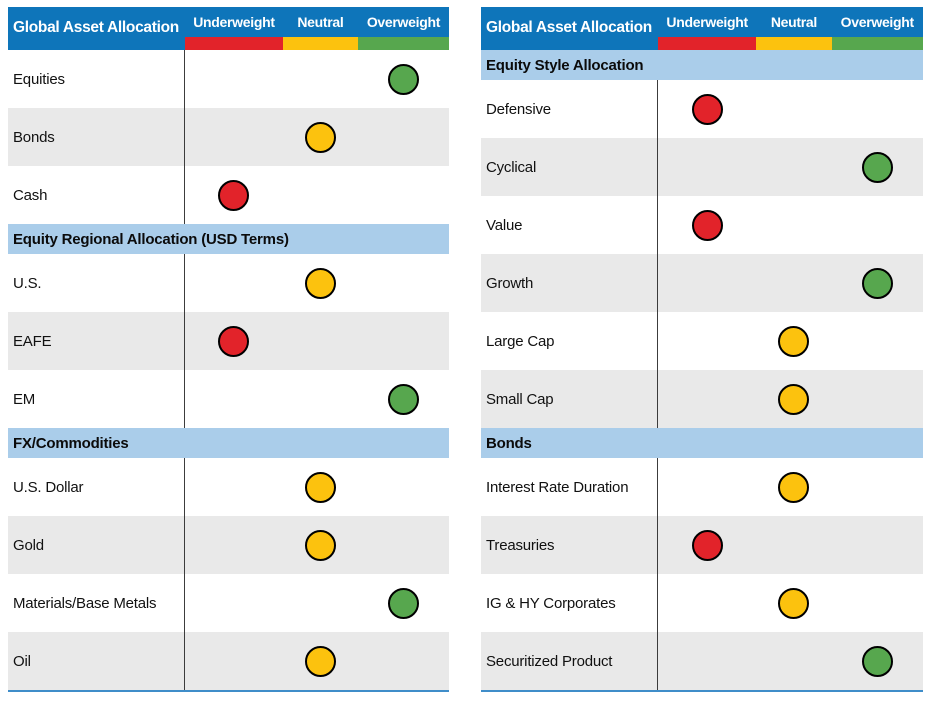 The height and width of the screenshot is (702, 933). What do you see at coordinates (794, 43) in the screenshot?
I see `legend-bar-neutral` at bounding box center [794, 43].